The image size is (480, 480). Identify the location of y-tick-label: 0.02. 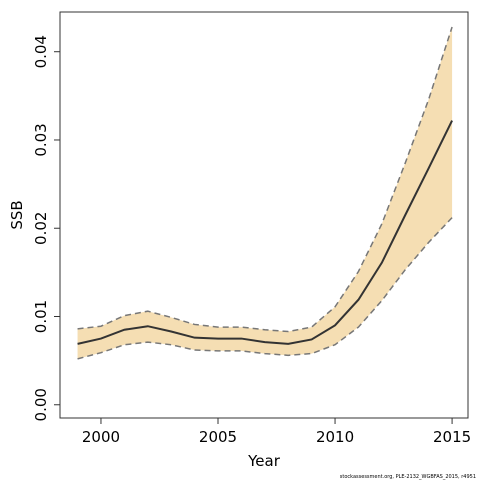
(41, 228).